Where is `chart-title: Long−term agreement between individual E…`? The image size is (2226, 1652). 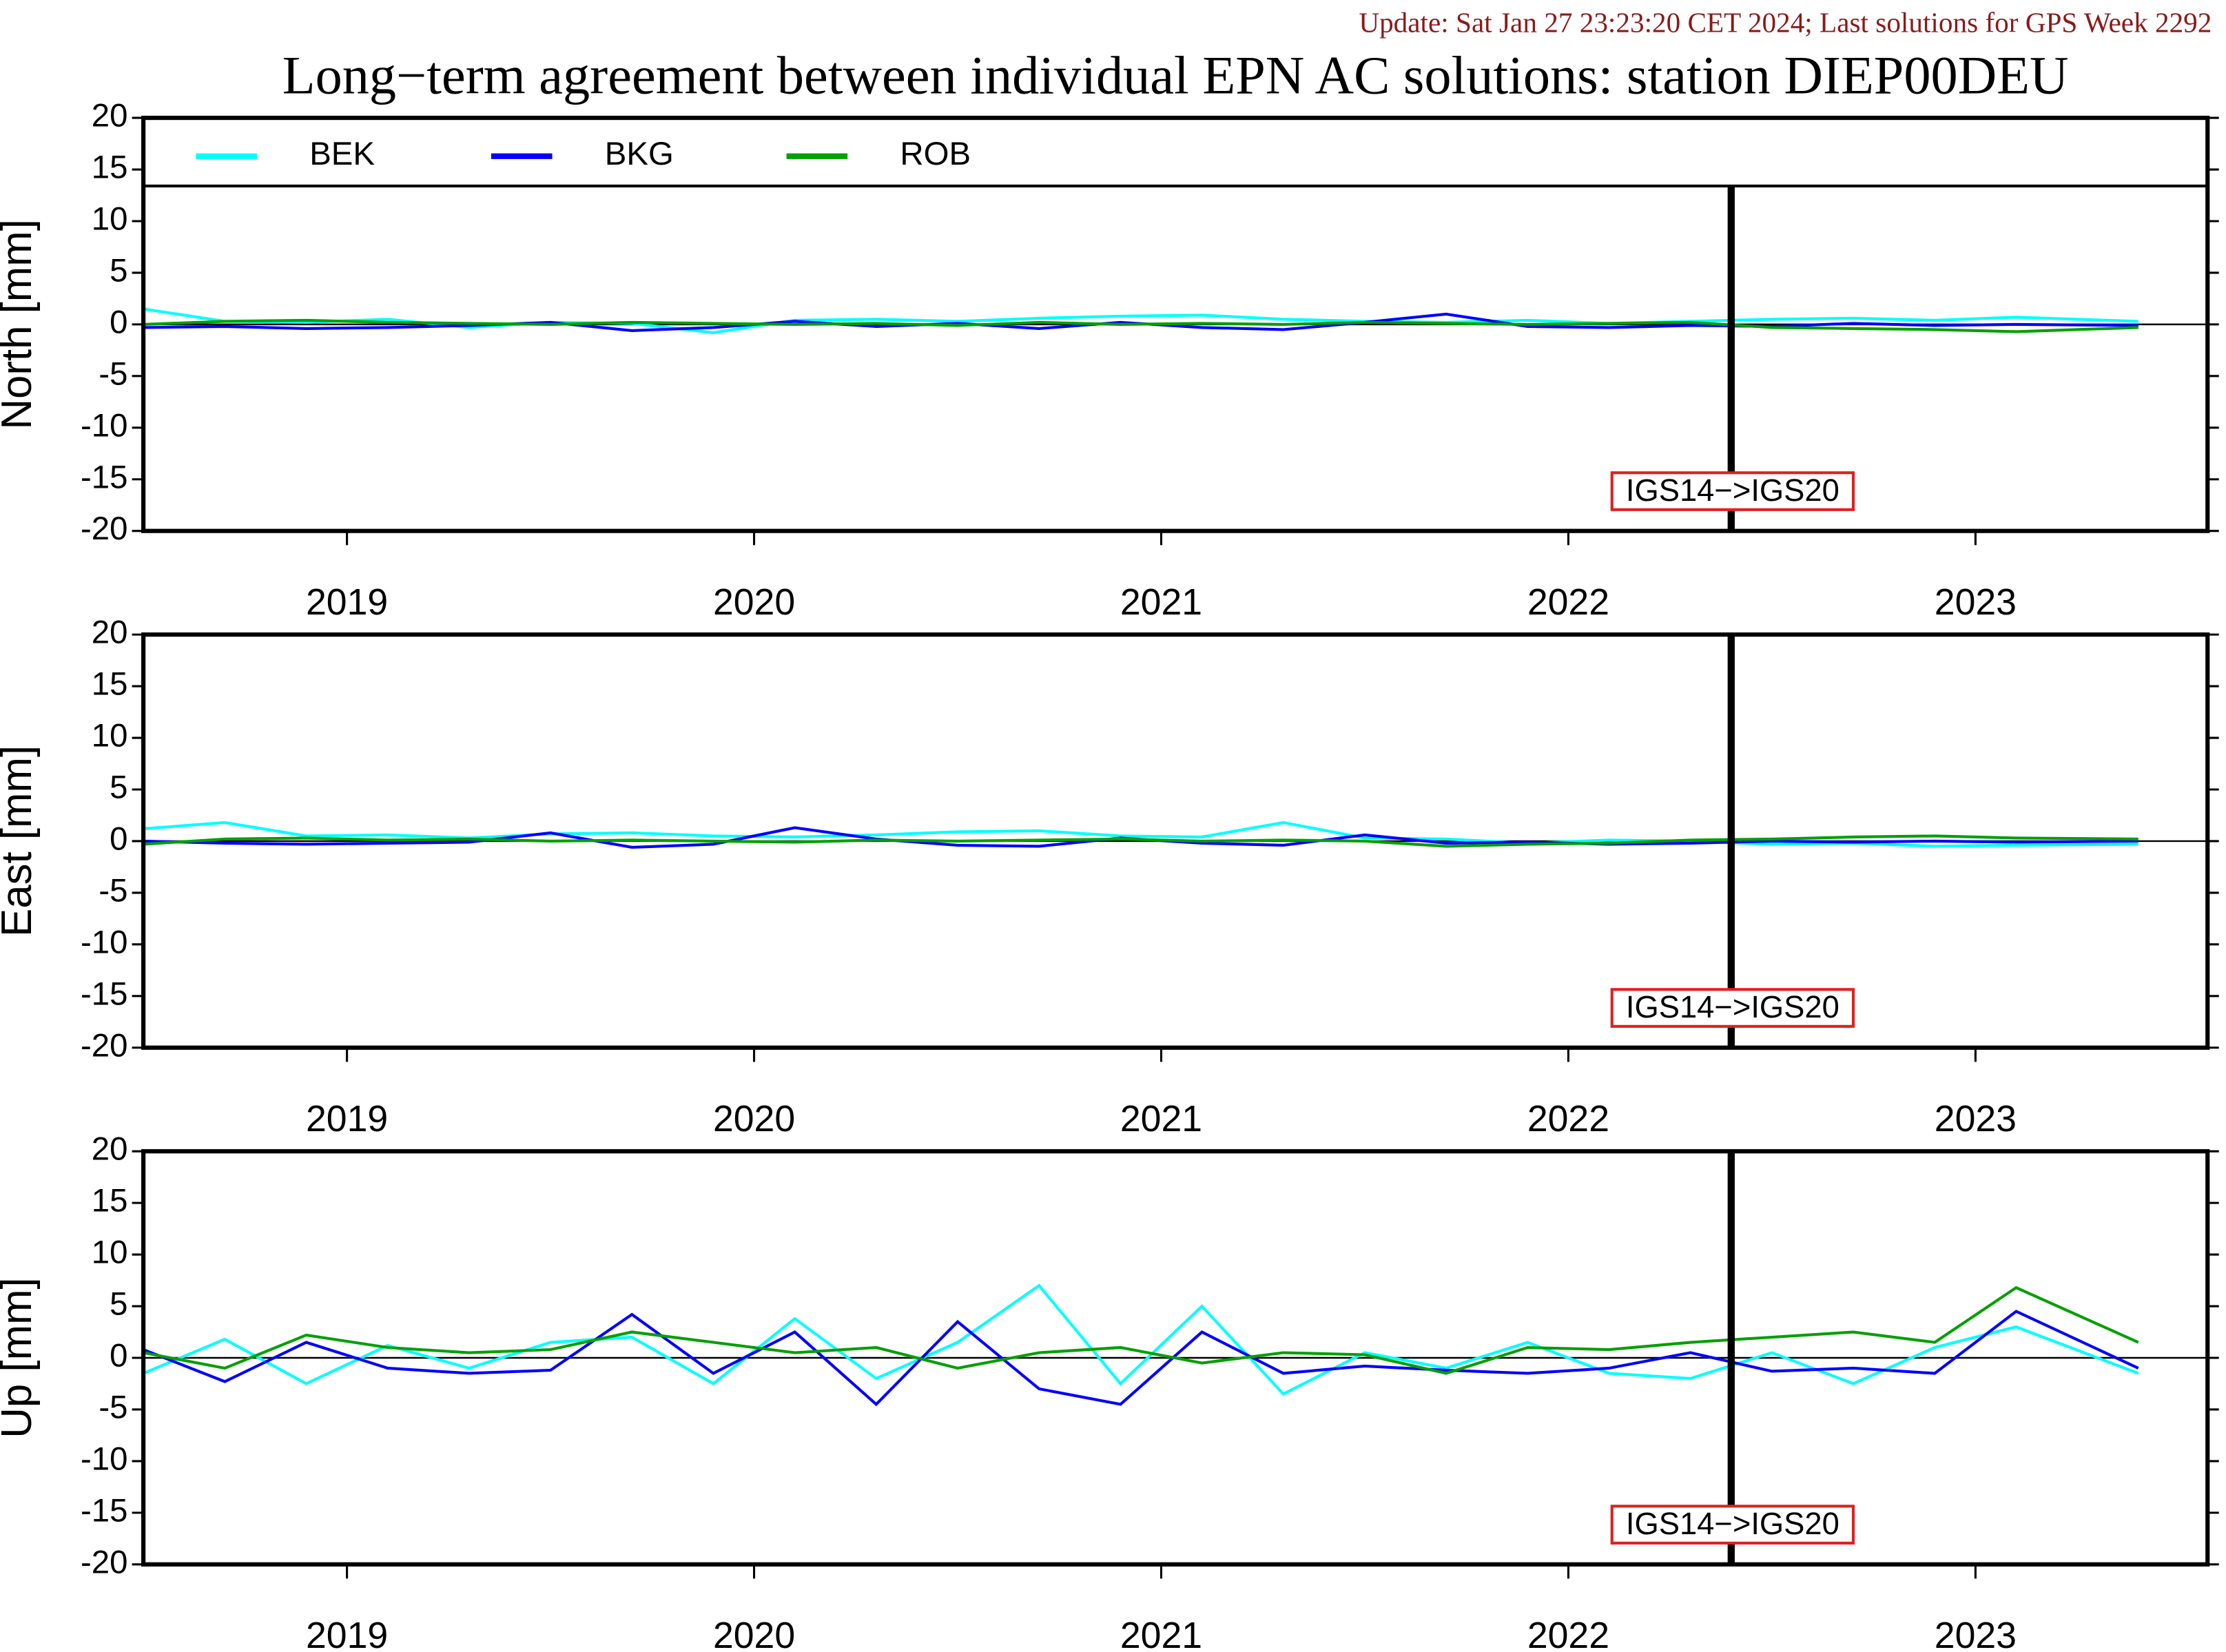
chart-title: Long−term agreement between individual E… is located at coordinates (1175, 75).